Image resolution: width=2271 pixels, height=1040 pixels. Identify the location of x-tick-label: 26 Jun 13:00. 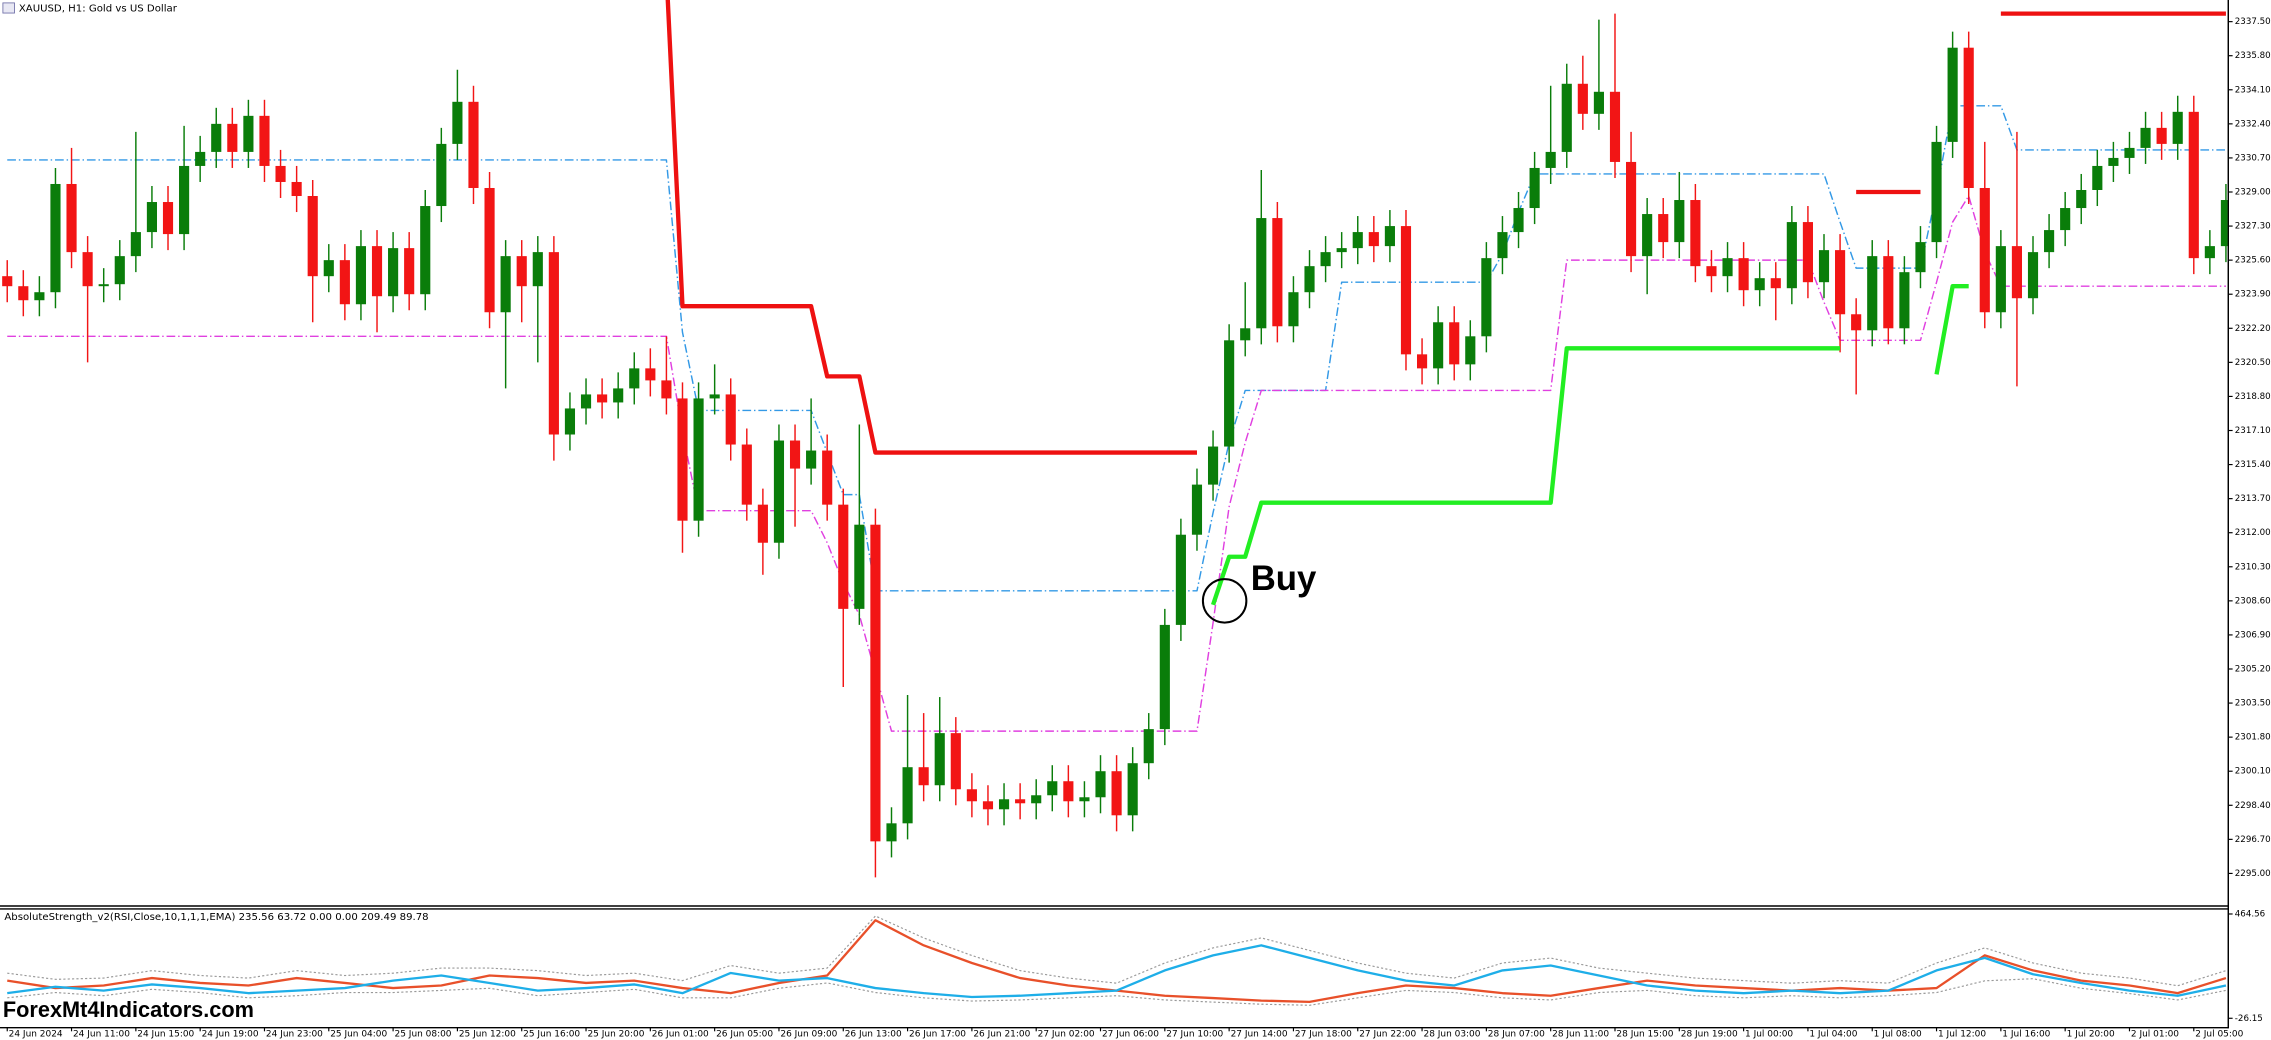
(873, 1035).